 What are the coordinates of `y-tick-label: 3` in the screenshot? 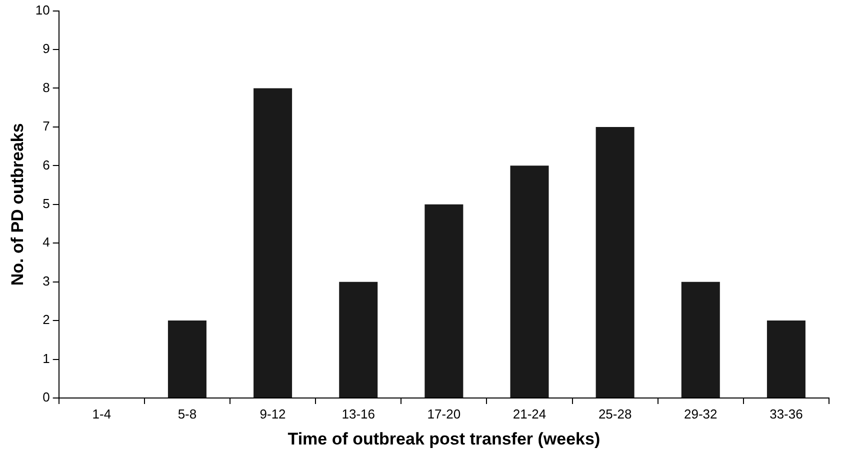 It's located at (46, 280).